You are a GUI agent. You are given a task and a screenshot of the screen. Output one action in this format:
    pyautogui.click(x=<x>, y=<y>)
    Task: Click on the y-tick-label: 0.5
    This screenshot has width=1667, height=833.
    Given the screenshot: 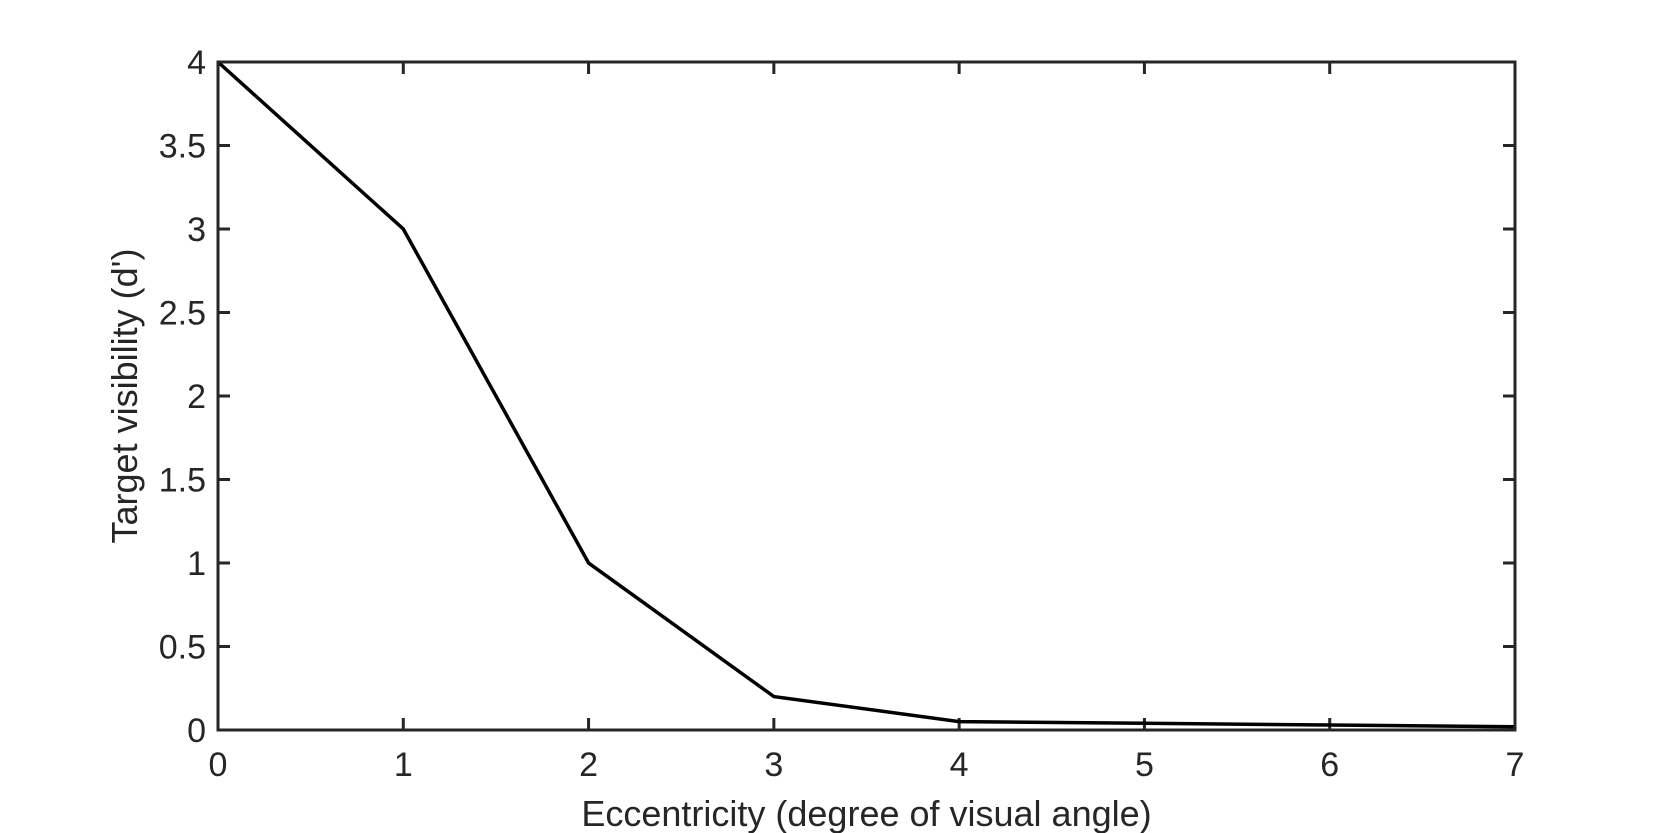 What is the action you would take?
    pyautogui.click(x=182, y=648)
    